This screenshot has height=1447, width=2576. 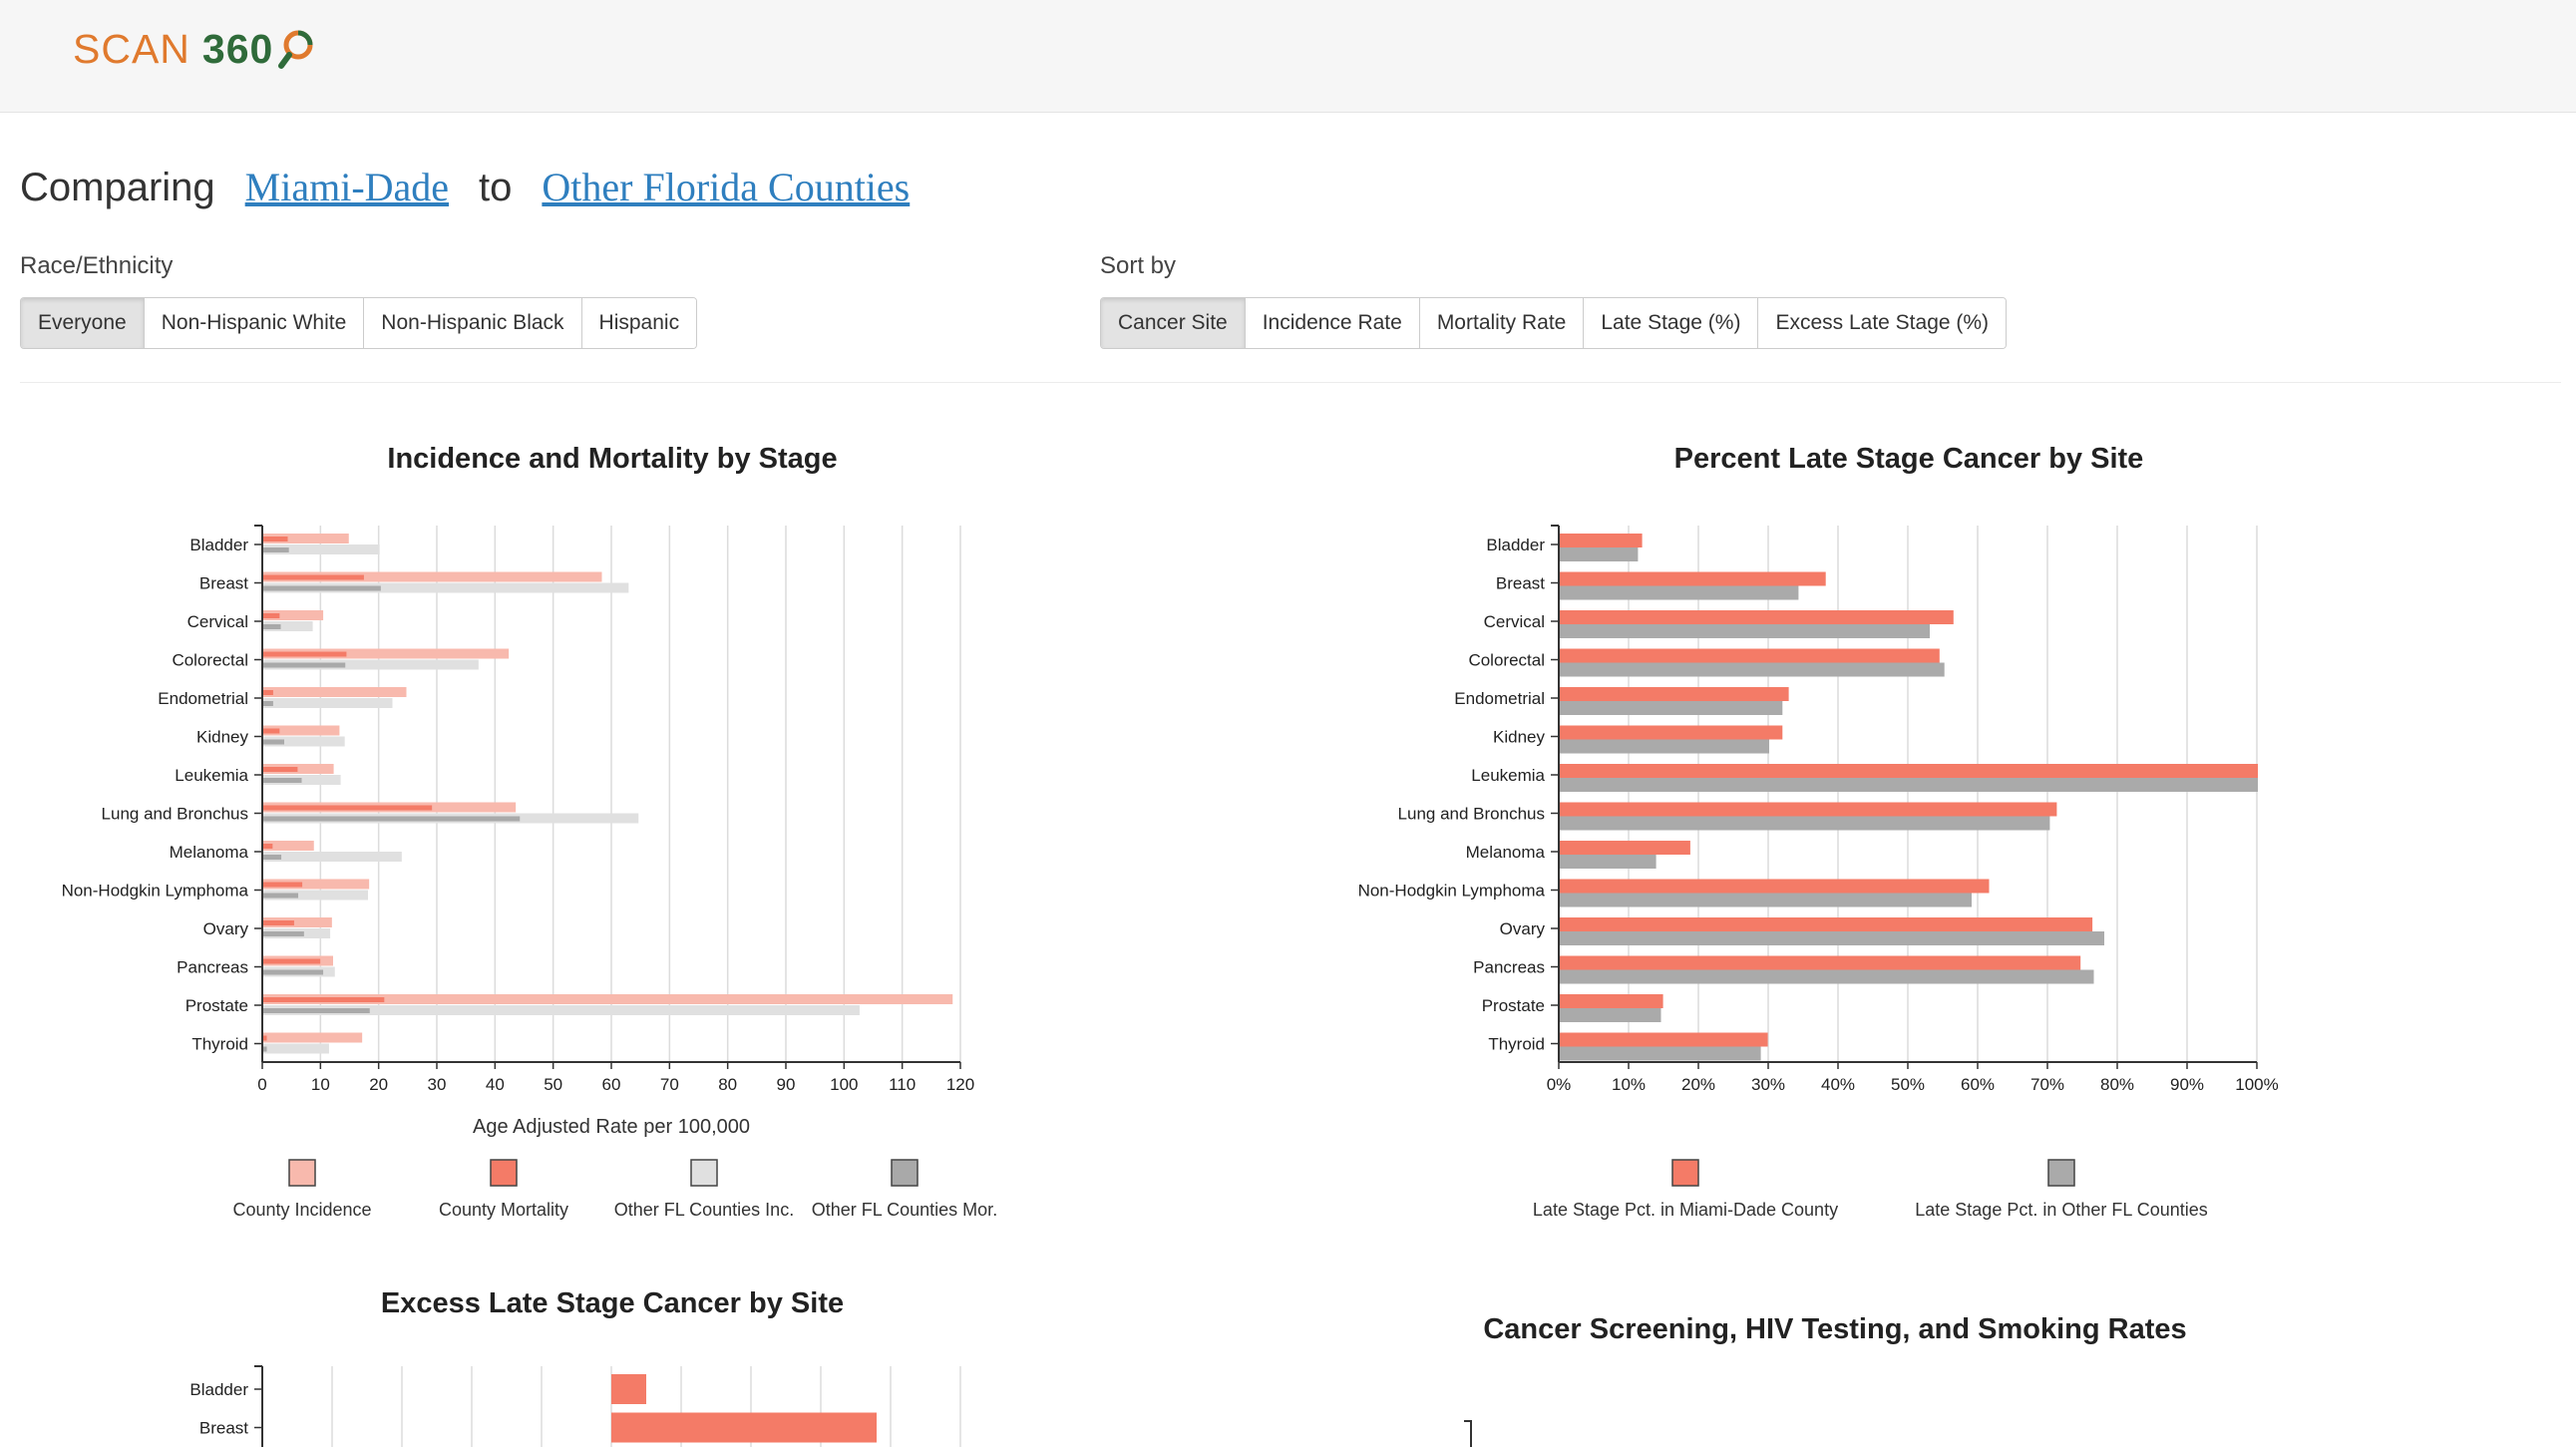 I want to click on bar-other-fl-counties-mor-non-hodgkin-lymphoma, so click(x=280, y=896).